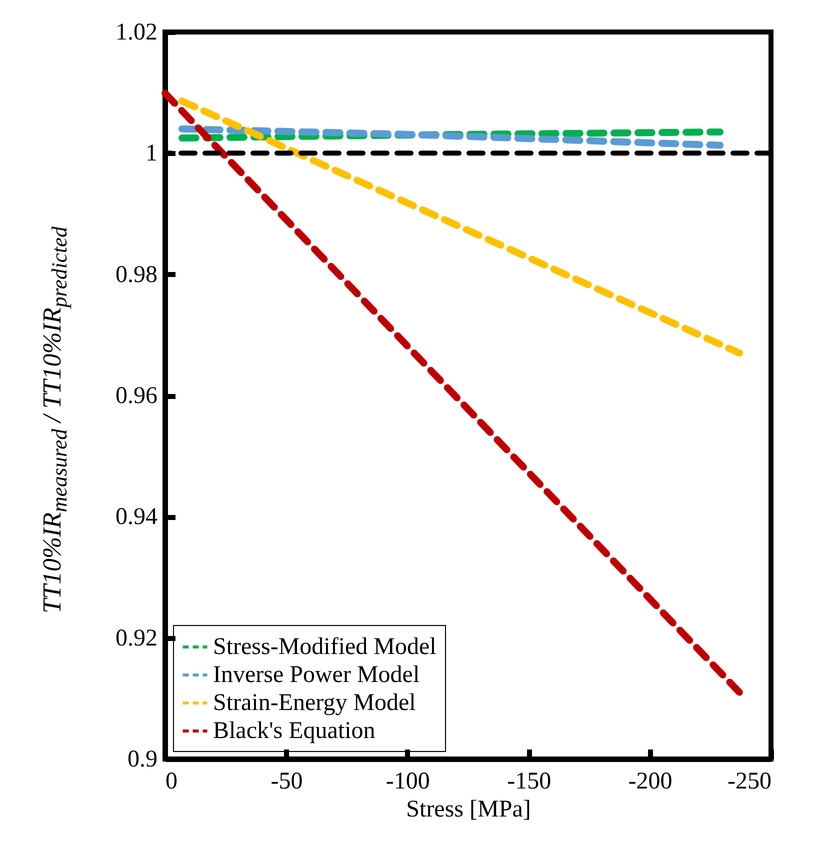  Describe the element at coordinates (137, 275) in the screenshot. I see `y-tick-label: 0.98` at that location.